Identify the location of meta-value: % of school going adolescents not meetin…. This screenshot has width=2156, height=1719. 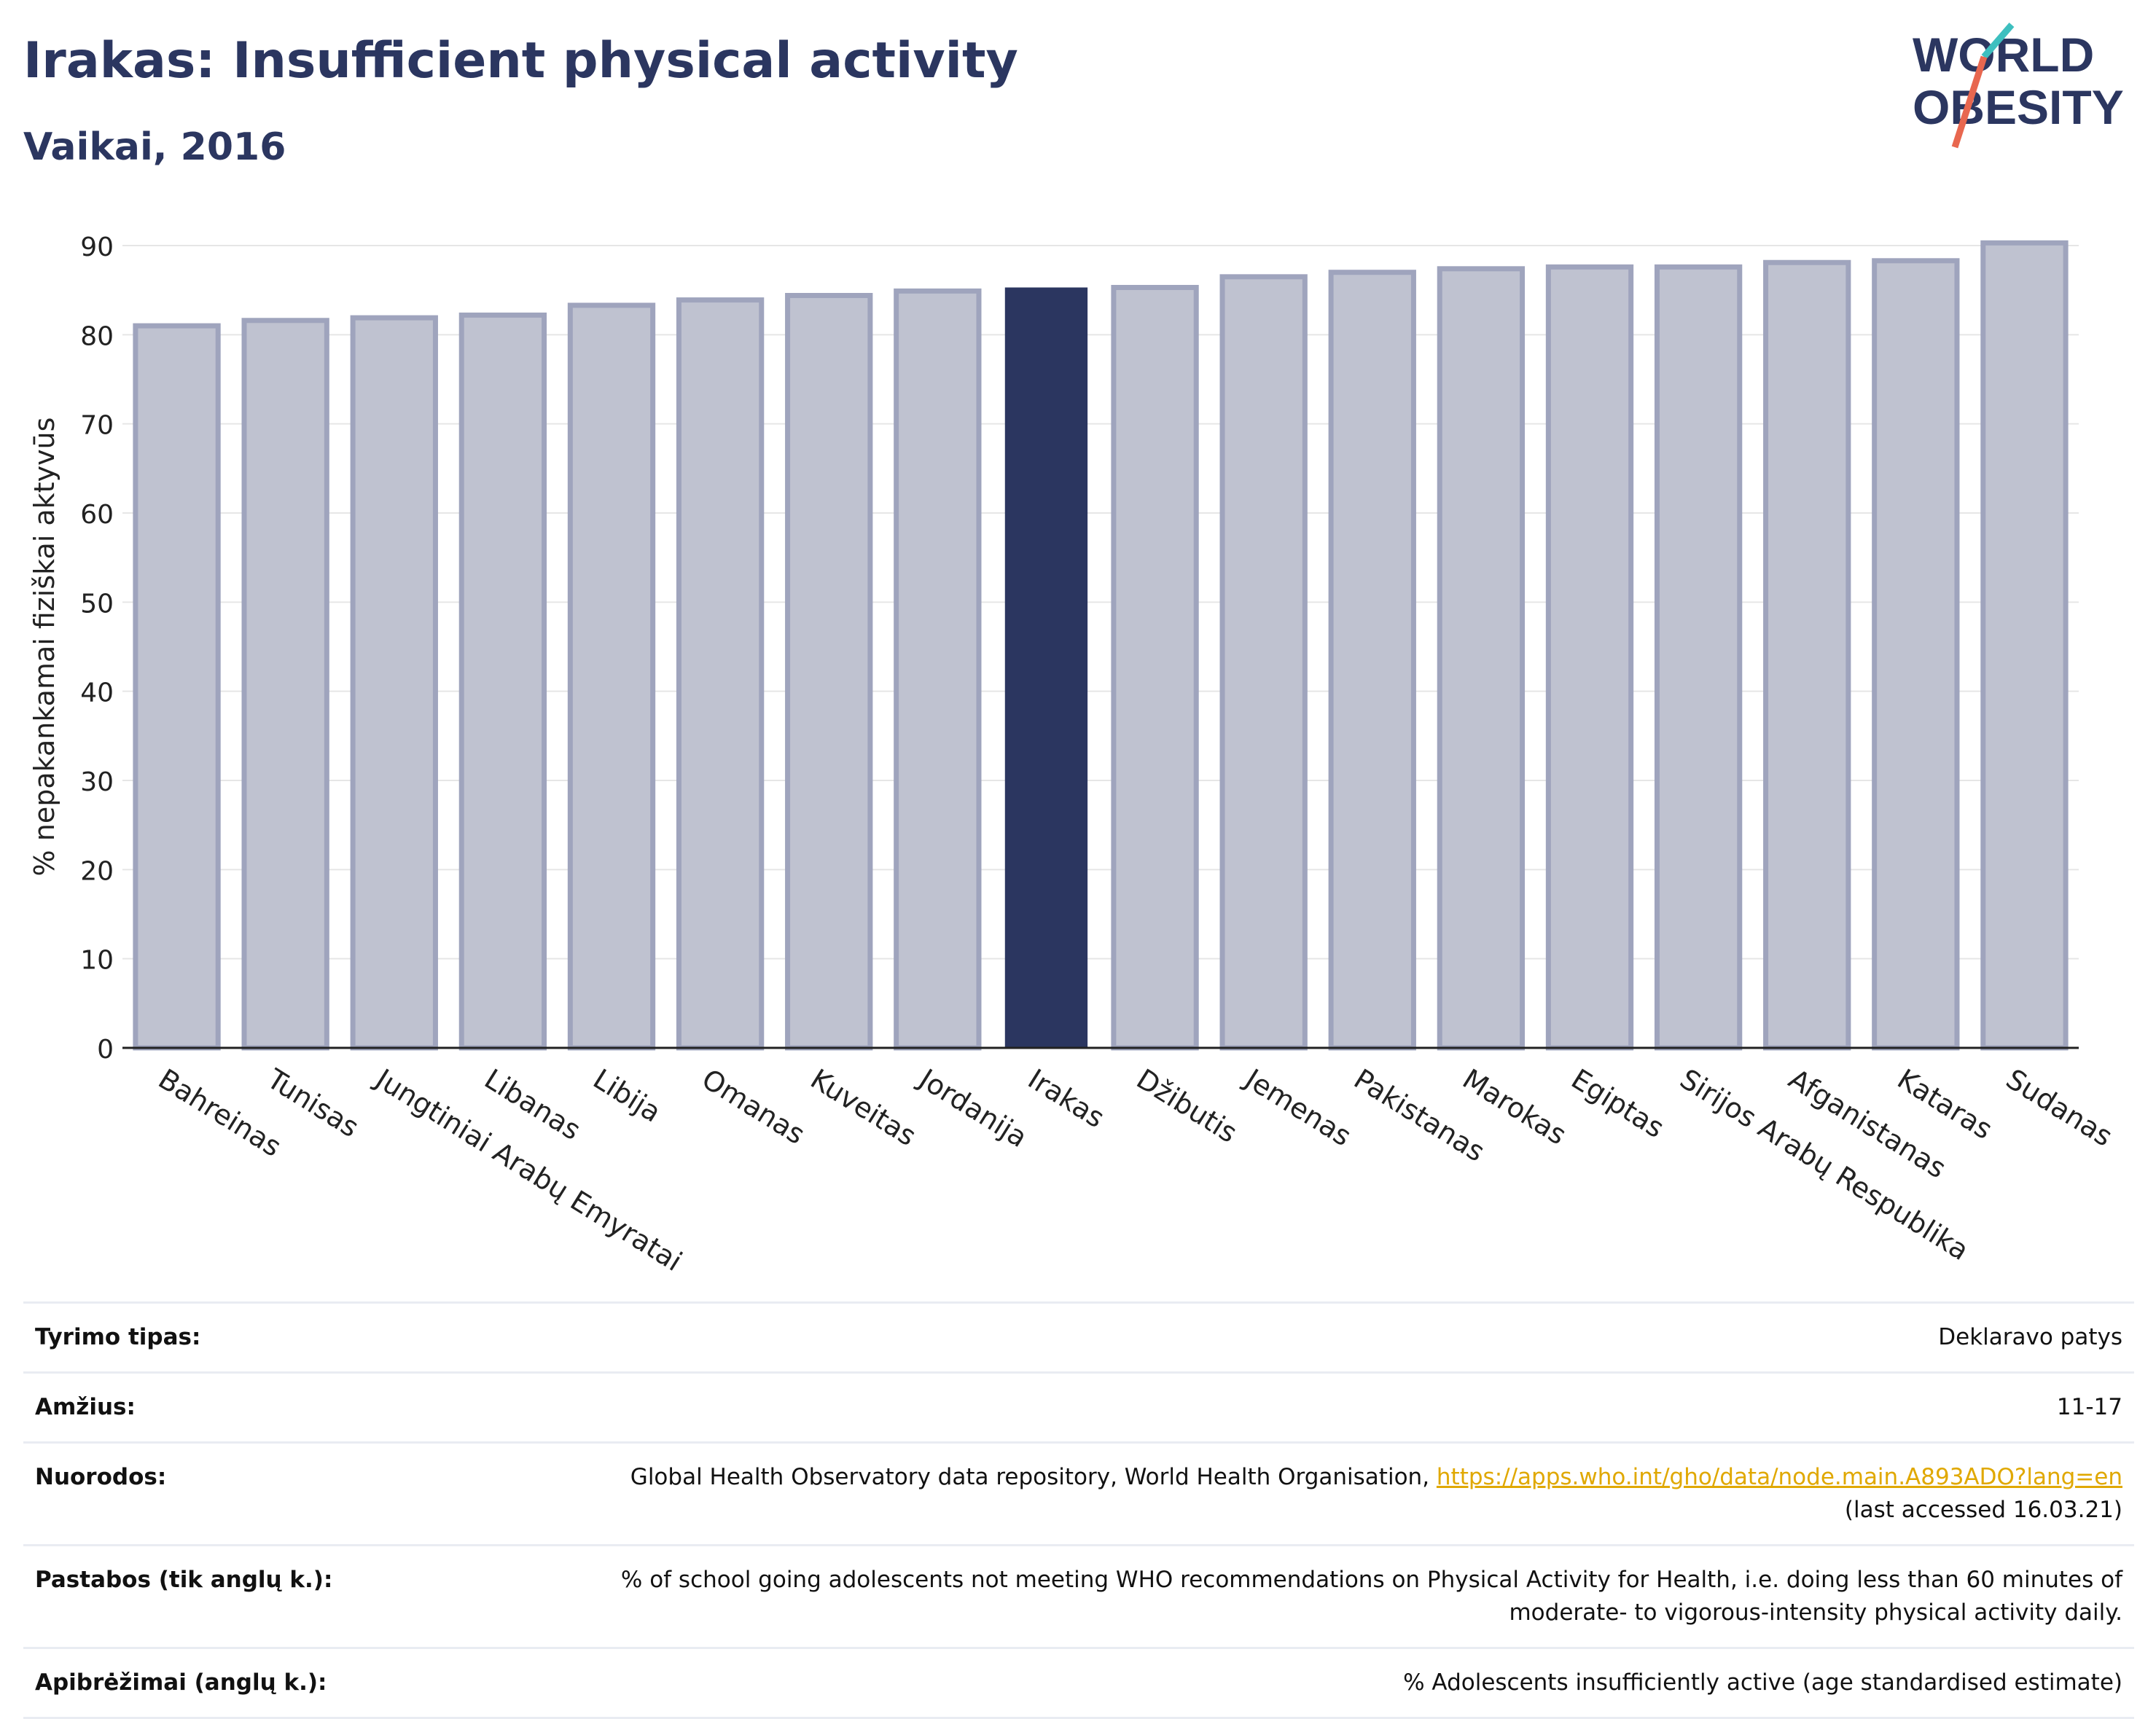
(1371, 1579).